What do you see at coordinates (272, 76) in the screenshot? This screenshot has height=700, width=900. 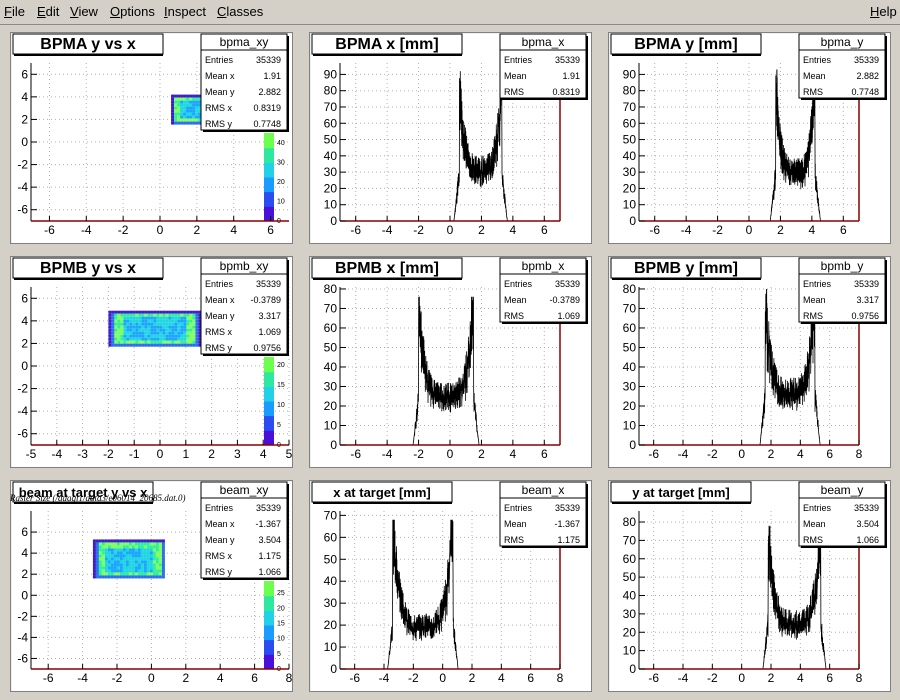 I see `stats-value: 1.91` at bounding box center [272, 76].